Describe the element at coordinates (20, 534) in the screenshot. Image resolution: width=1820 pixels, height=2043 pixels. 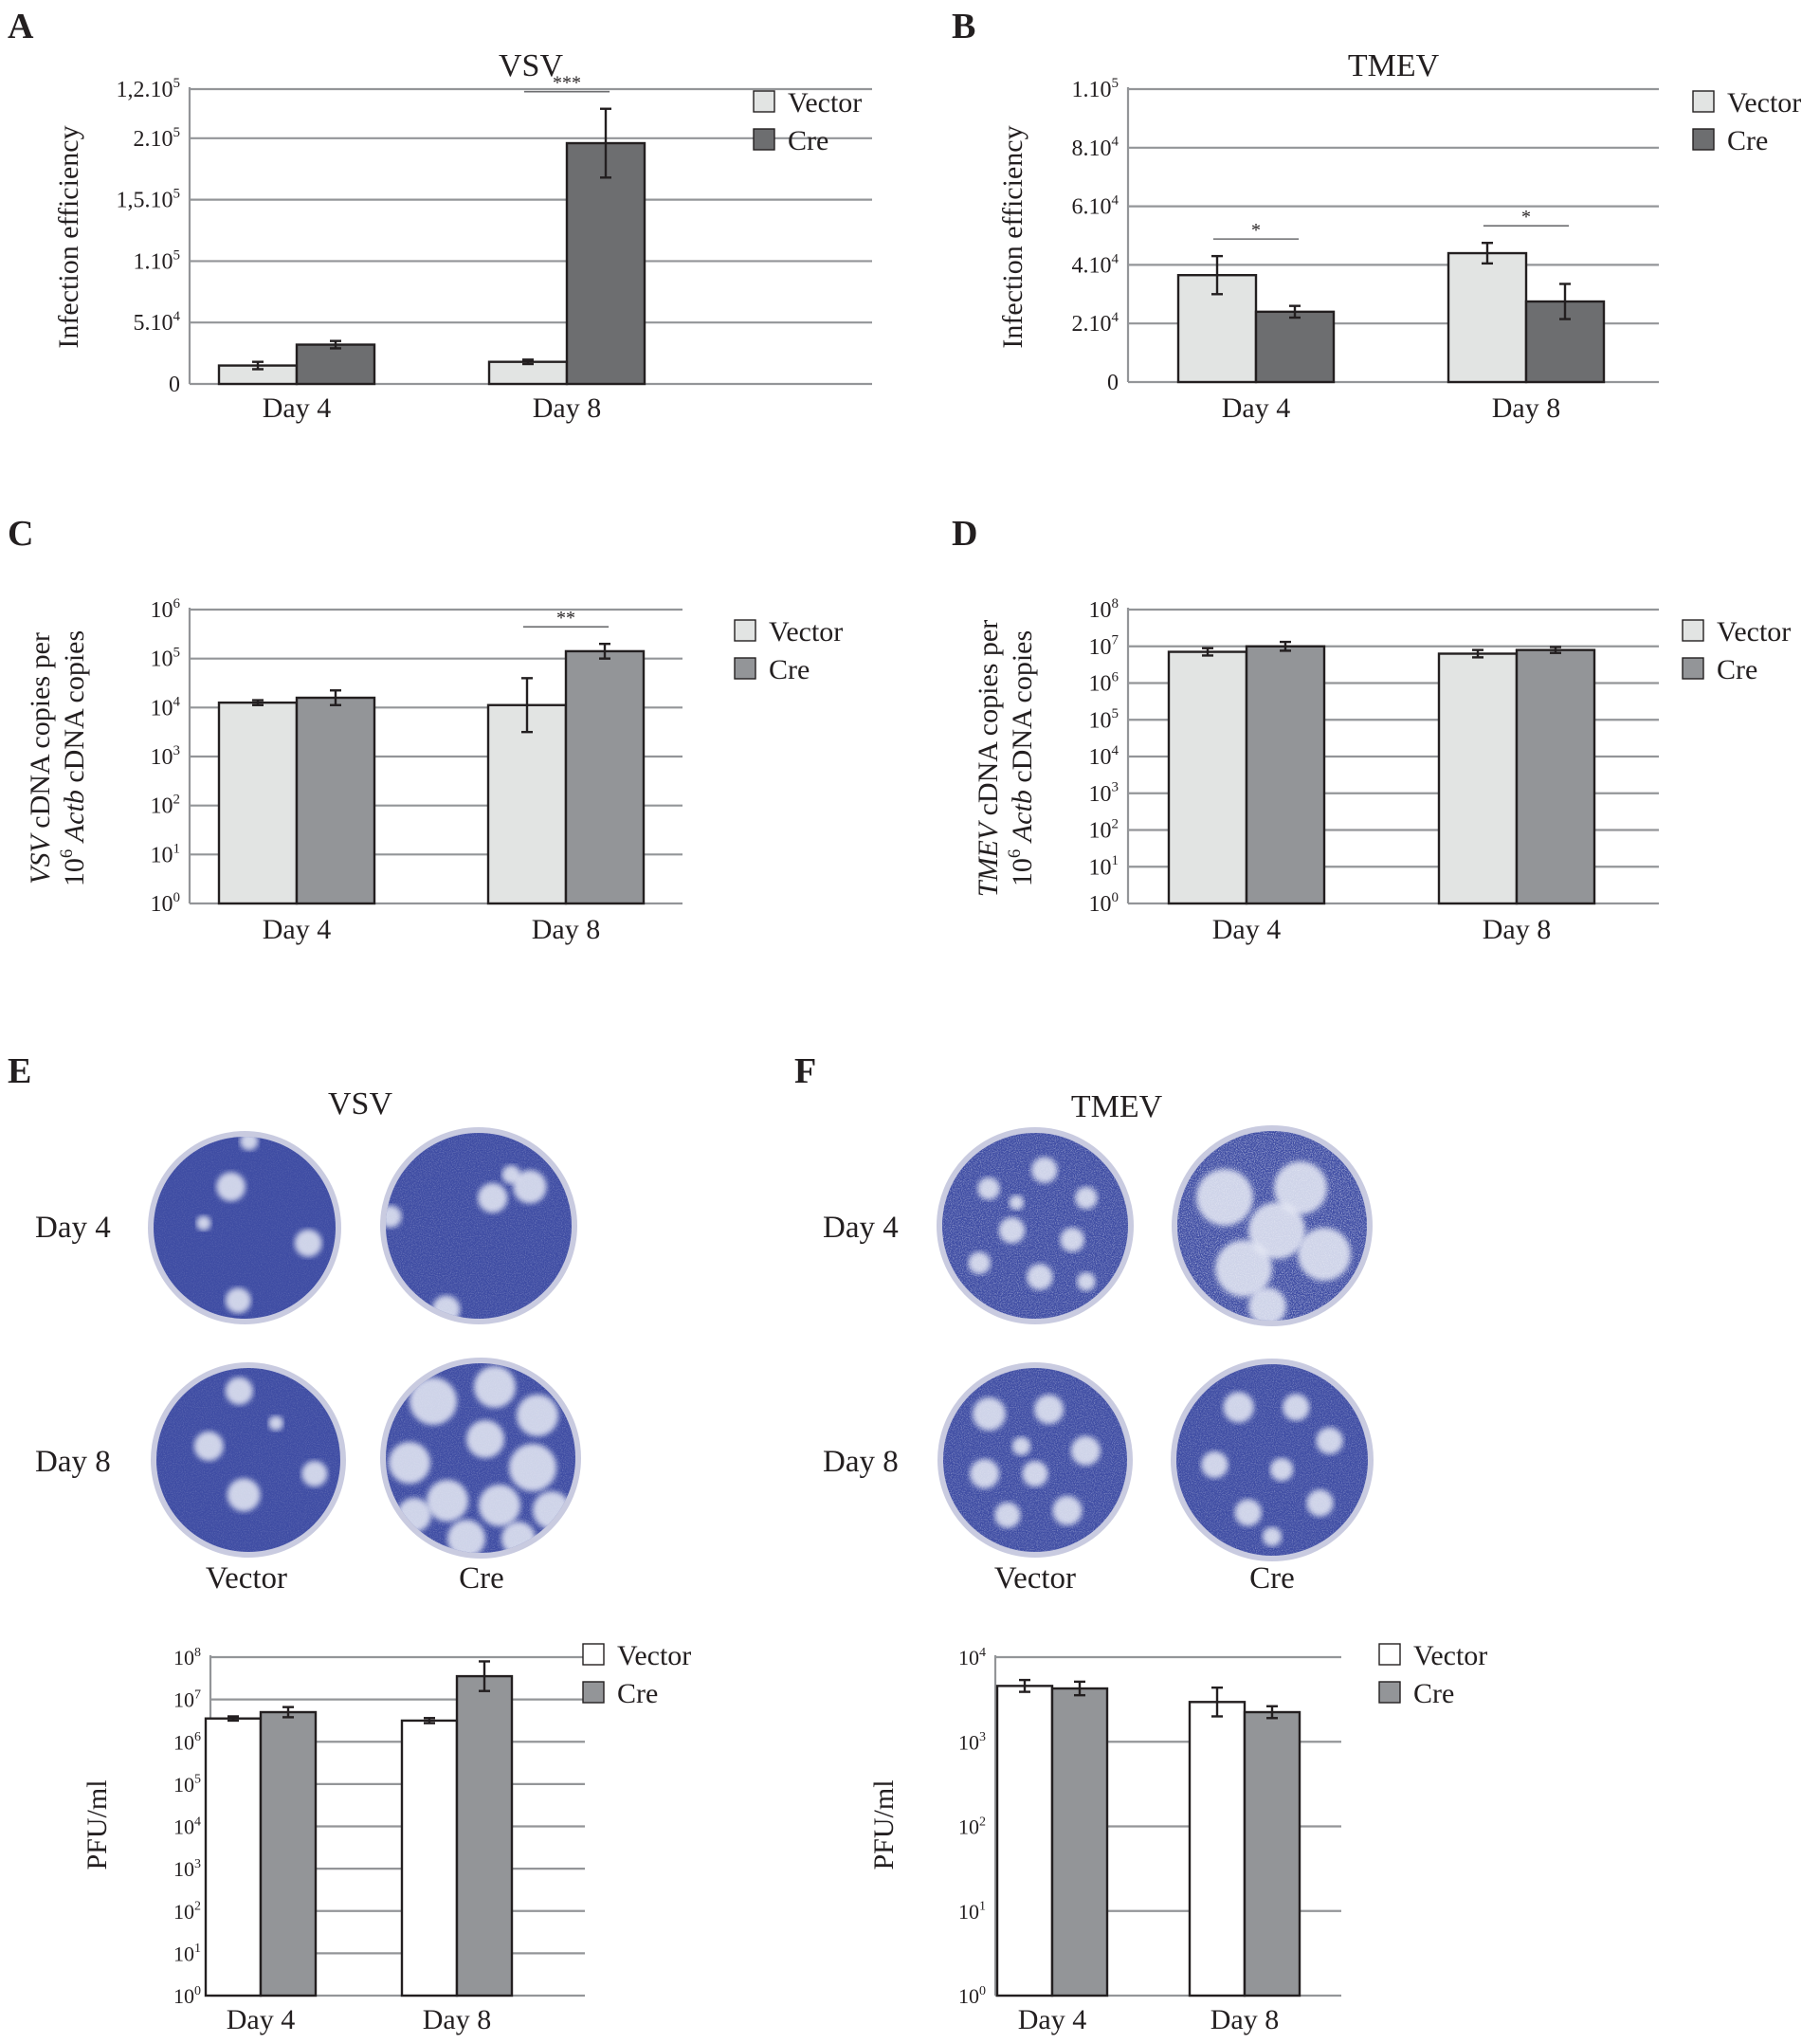
I see `panel-letter-c: C` at that location.